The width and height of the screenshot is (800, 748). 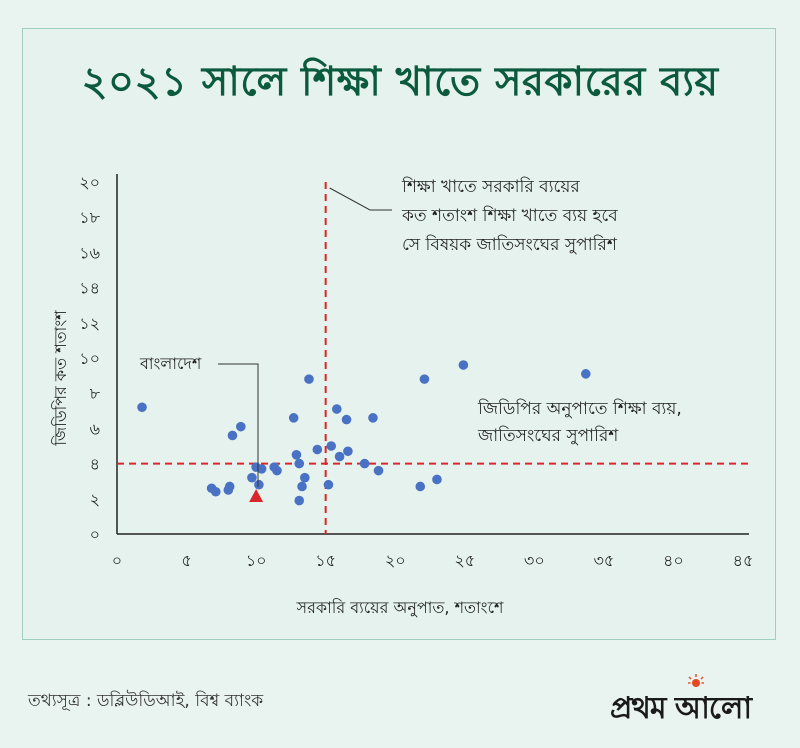 What do you see at coordinates (534, 560) in the screenshot?
I see `x-tick-label: ৩০` at bounding box center [534, 560].